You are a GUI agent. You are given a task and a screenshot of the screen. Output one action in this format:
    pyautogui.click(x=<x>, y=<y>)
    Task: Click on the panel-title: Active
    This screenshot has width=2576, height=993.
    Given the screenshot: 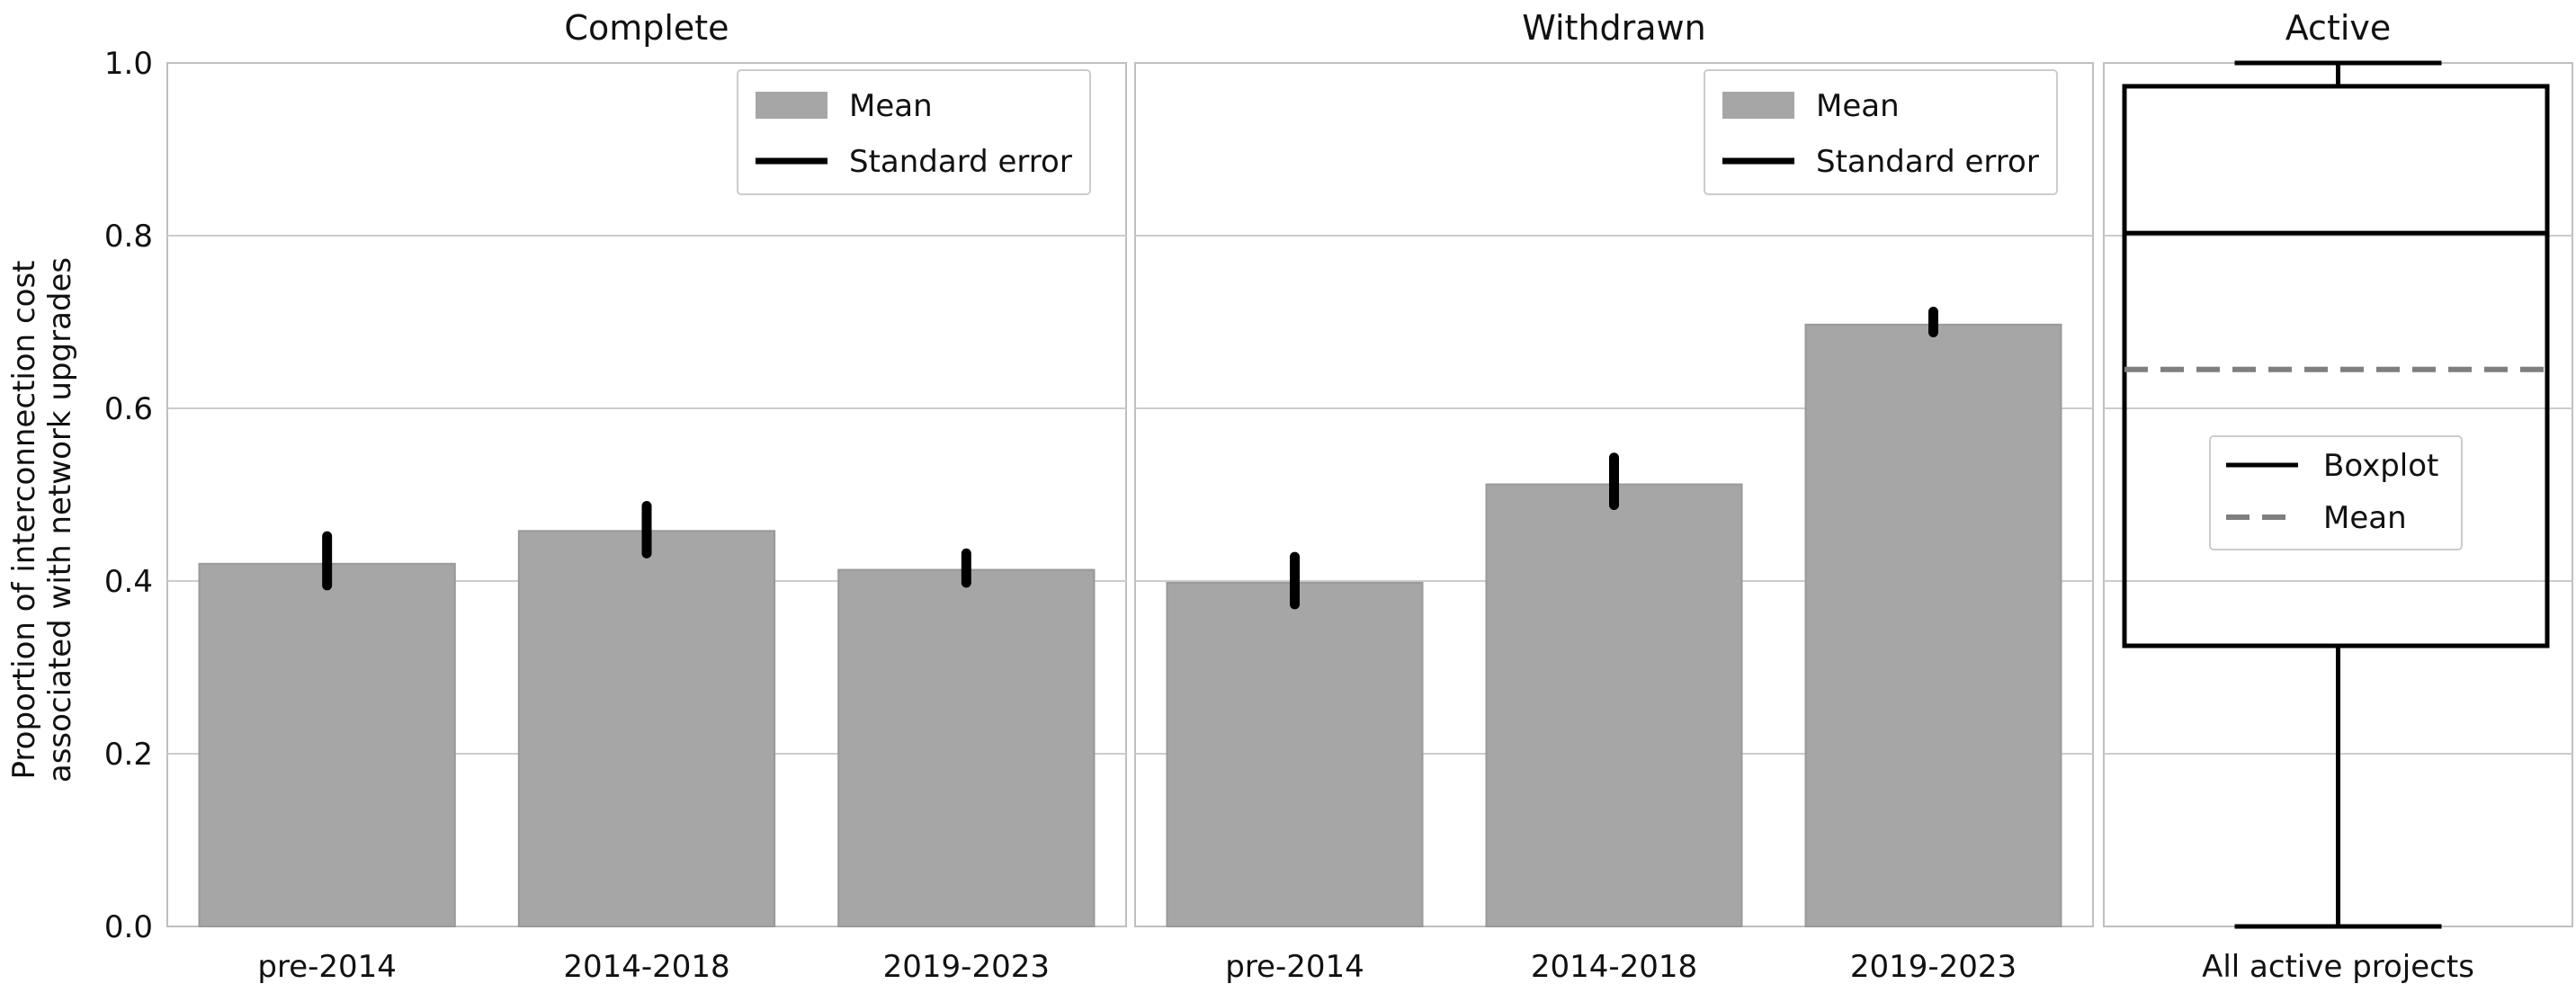 What is the action you would take?
    pyautogui.click(x=2338, y=28)
    